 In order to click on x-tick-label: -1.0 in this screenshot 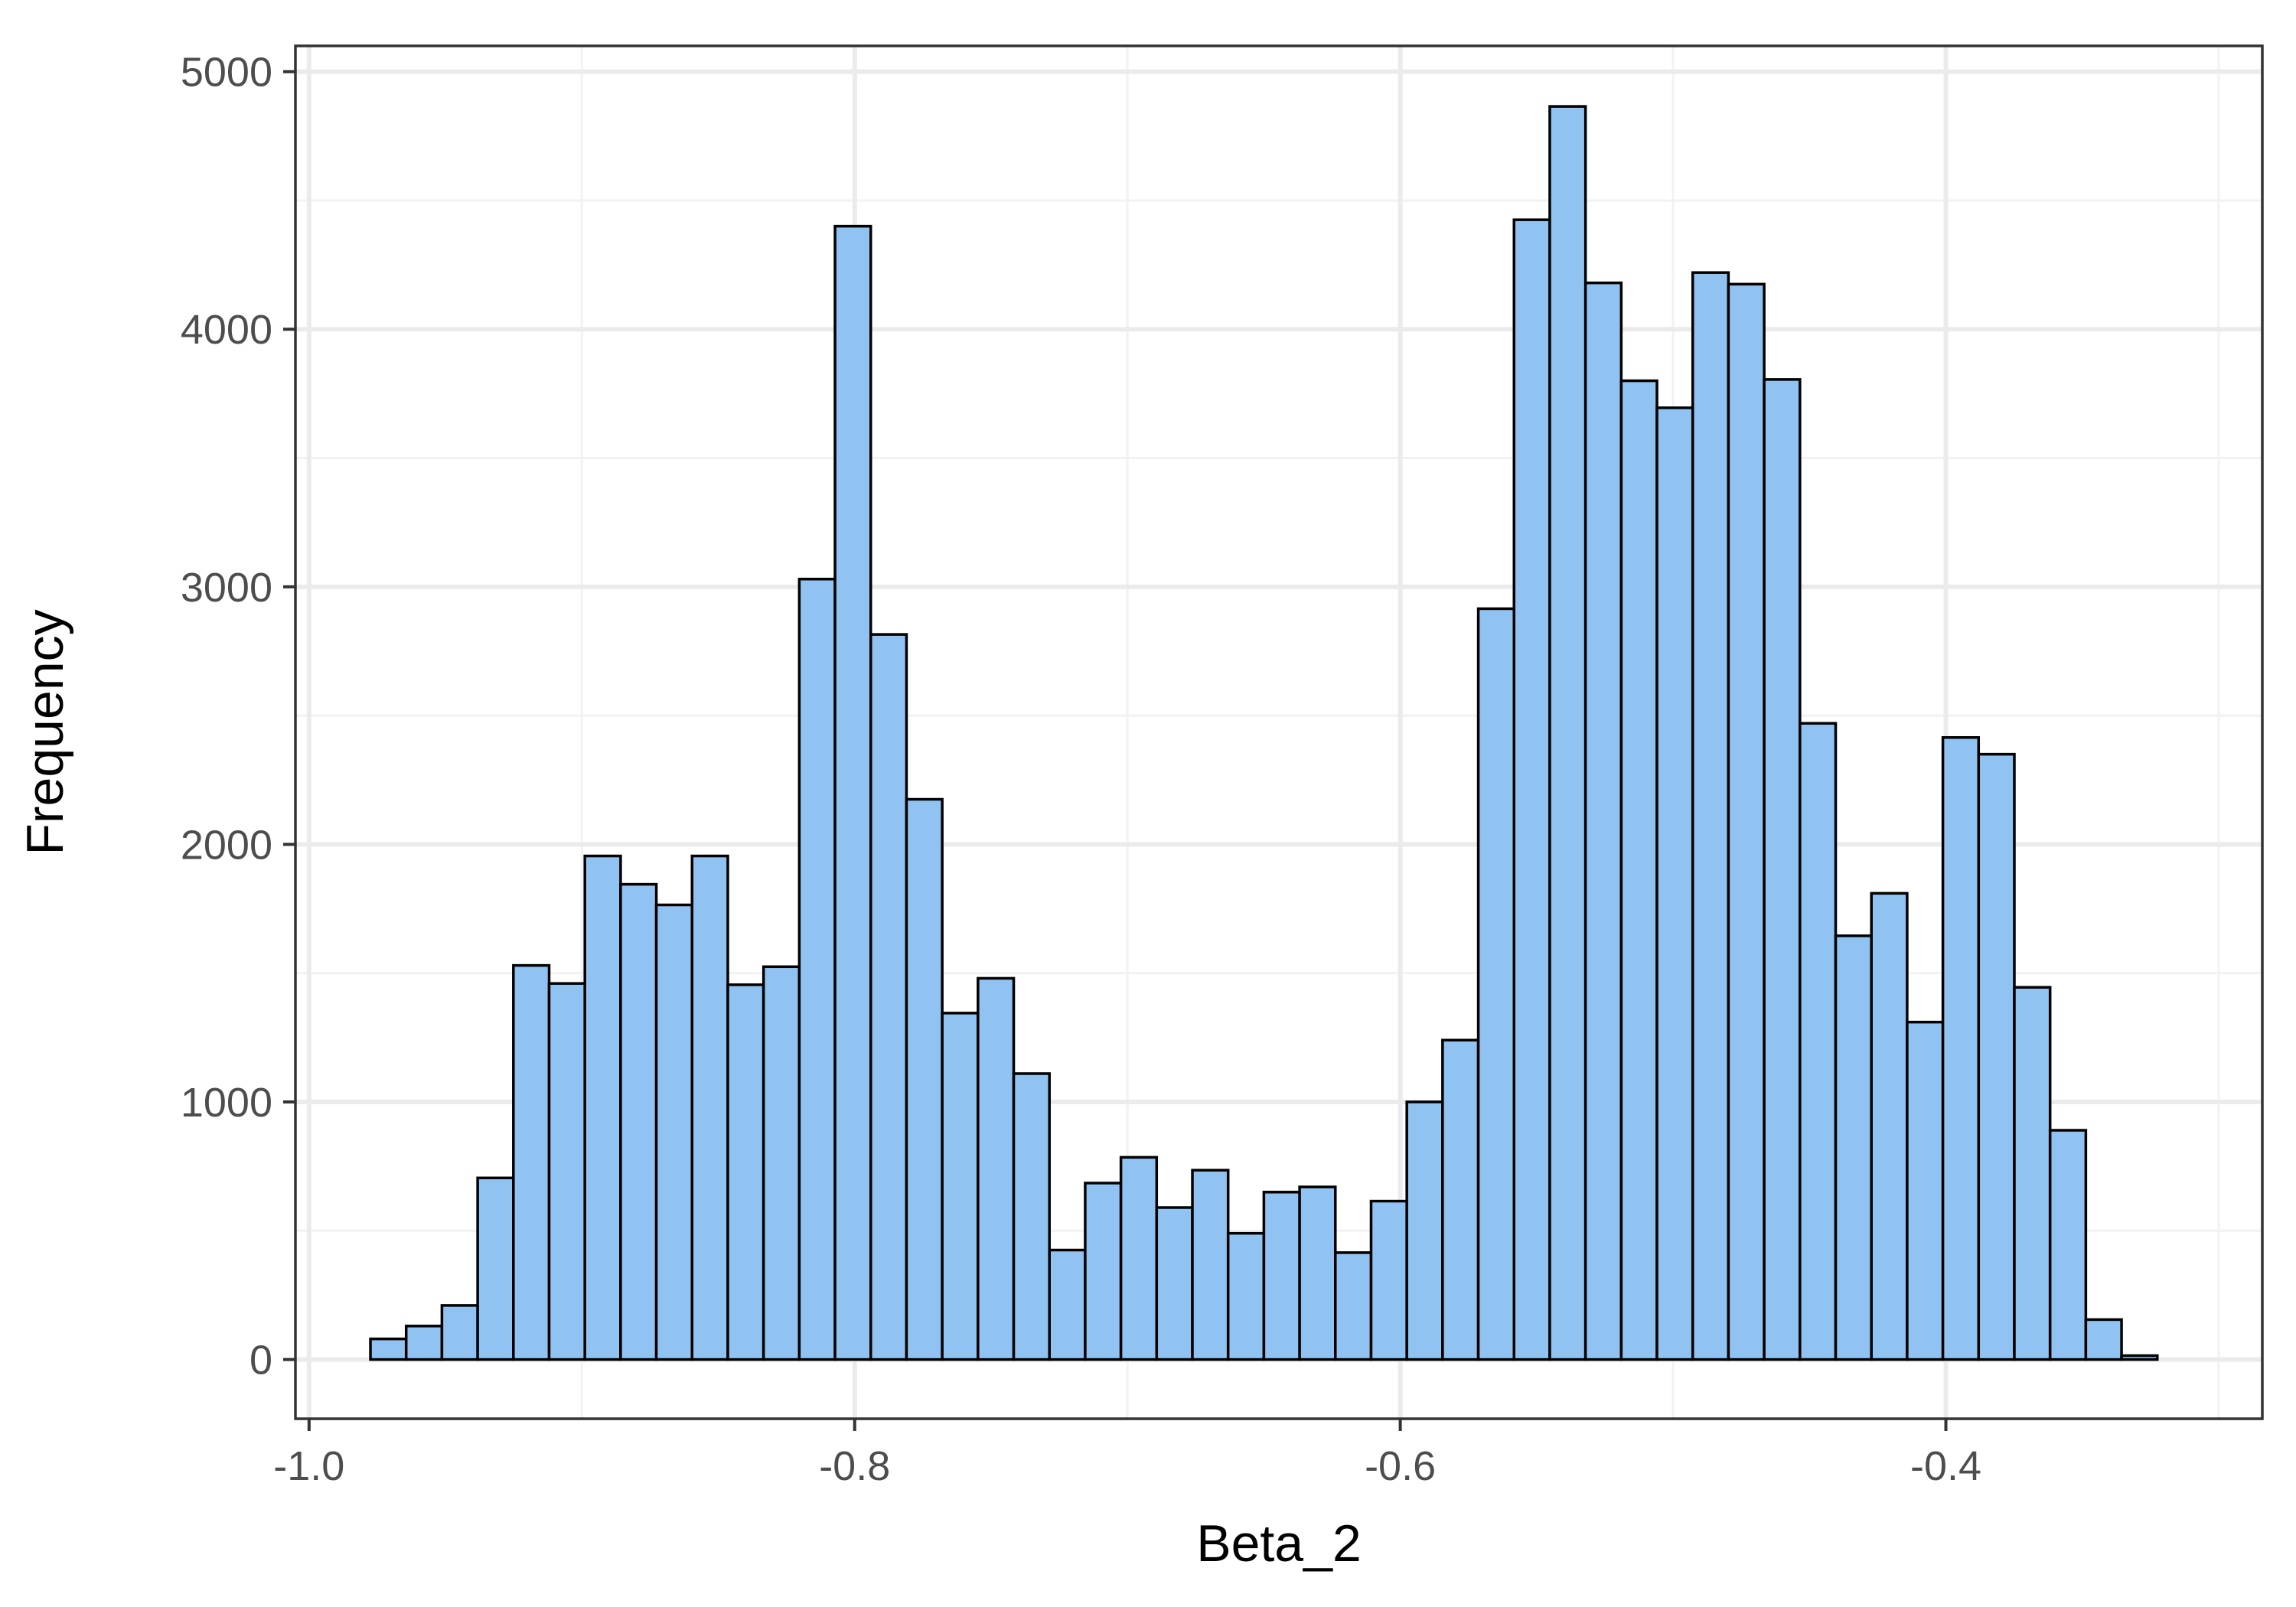, I will do `click(308, 1466)`.